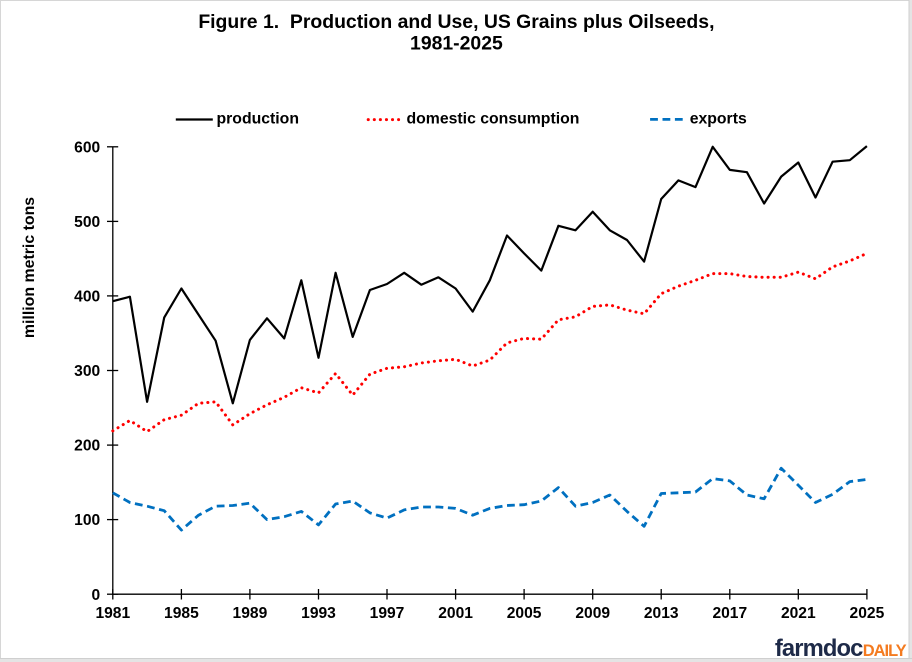  I want to click on svg-text: 1989, so click(250, 613).